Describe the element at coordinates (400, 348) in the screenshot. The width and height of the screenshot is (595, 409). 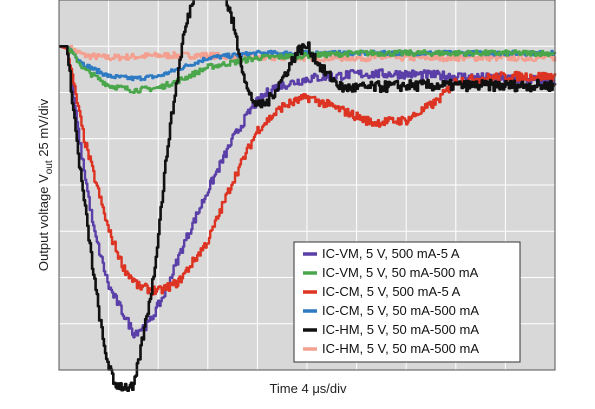
I see `legend-label-6: IC-HM, 5 V, 50 mA-500 mA` at that location.